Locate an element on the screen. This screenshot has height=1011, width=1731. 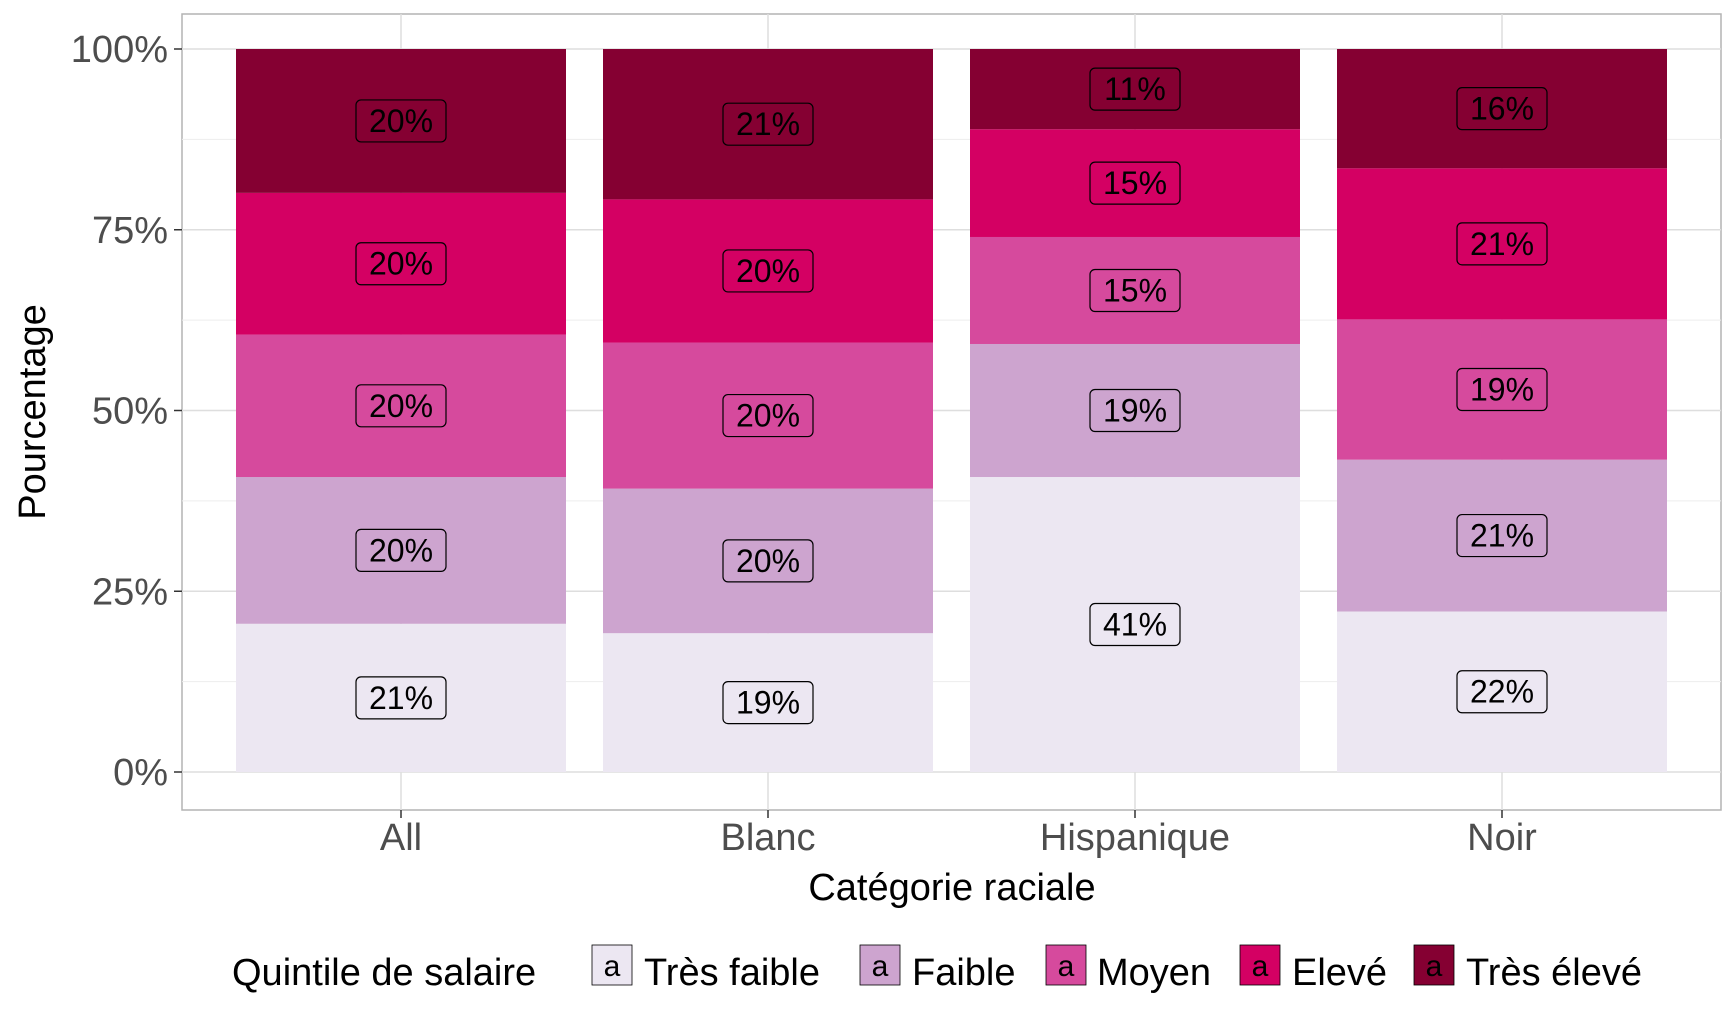
data-label: 16% is located at coordinates (1502, 109).